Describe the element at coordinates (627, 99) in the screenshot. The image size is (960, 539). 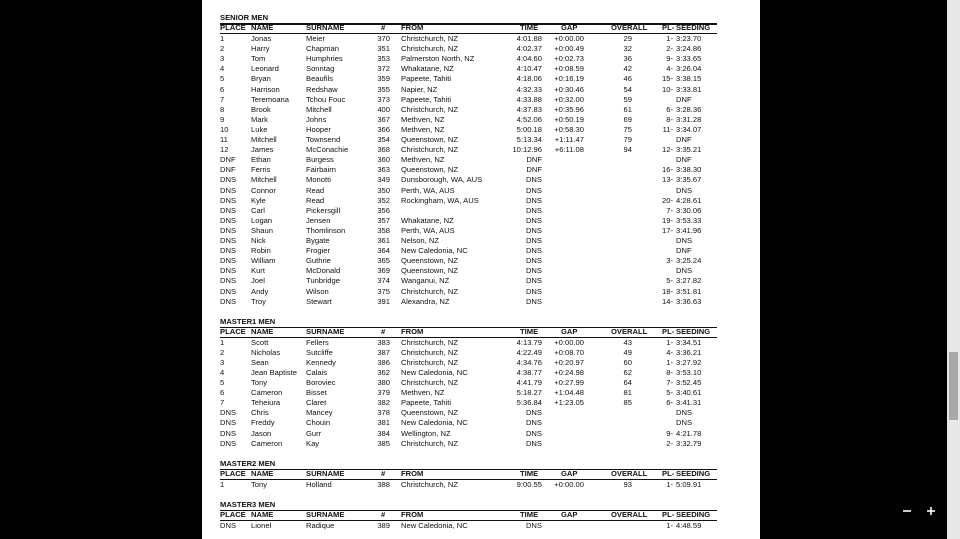
I see `cell-overall: 59` at that location.